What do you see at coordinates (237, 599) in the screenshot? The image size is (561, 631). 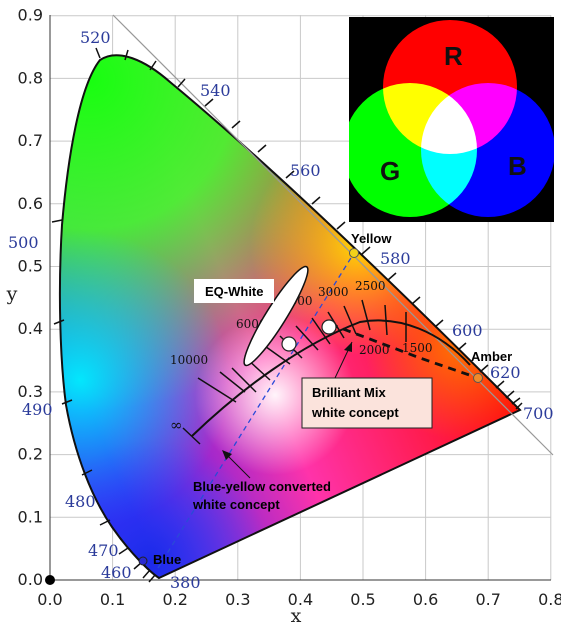 I see `x-tick-label: 0.3` at bounding box center [237, 599].